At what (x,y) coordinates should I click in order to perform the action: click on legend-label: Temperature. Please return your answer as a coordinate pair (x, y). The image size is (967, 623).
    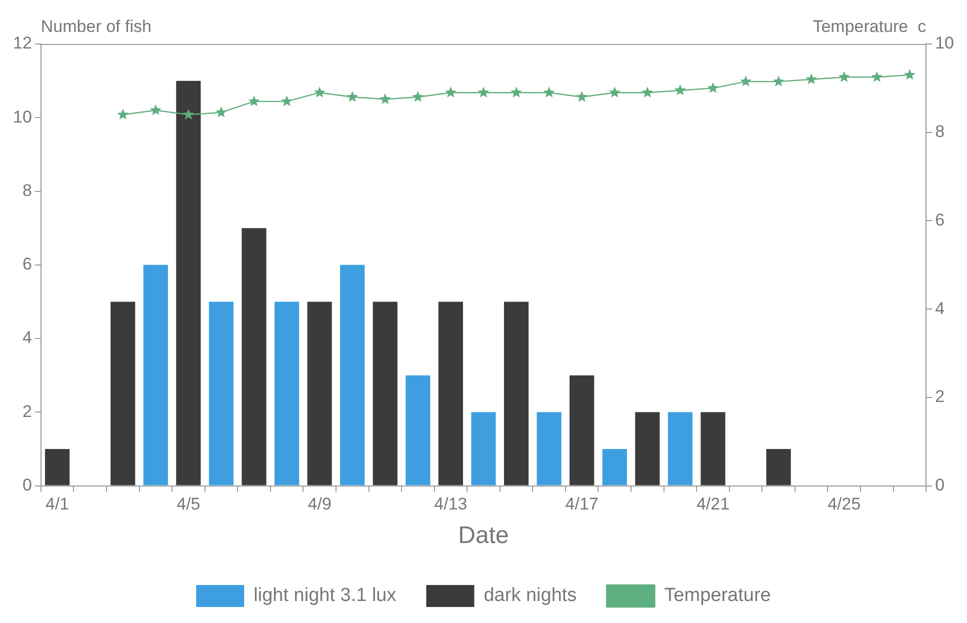
    Looking at the image, I should click on (717, 595).